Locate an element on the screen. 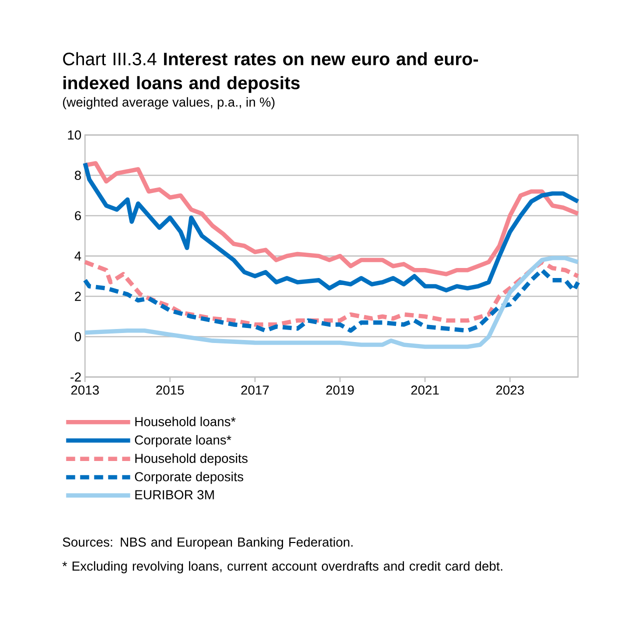 This screenshot has width=622, height=627. y-tick-label: 10 is located at coordinates (74, 135).